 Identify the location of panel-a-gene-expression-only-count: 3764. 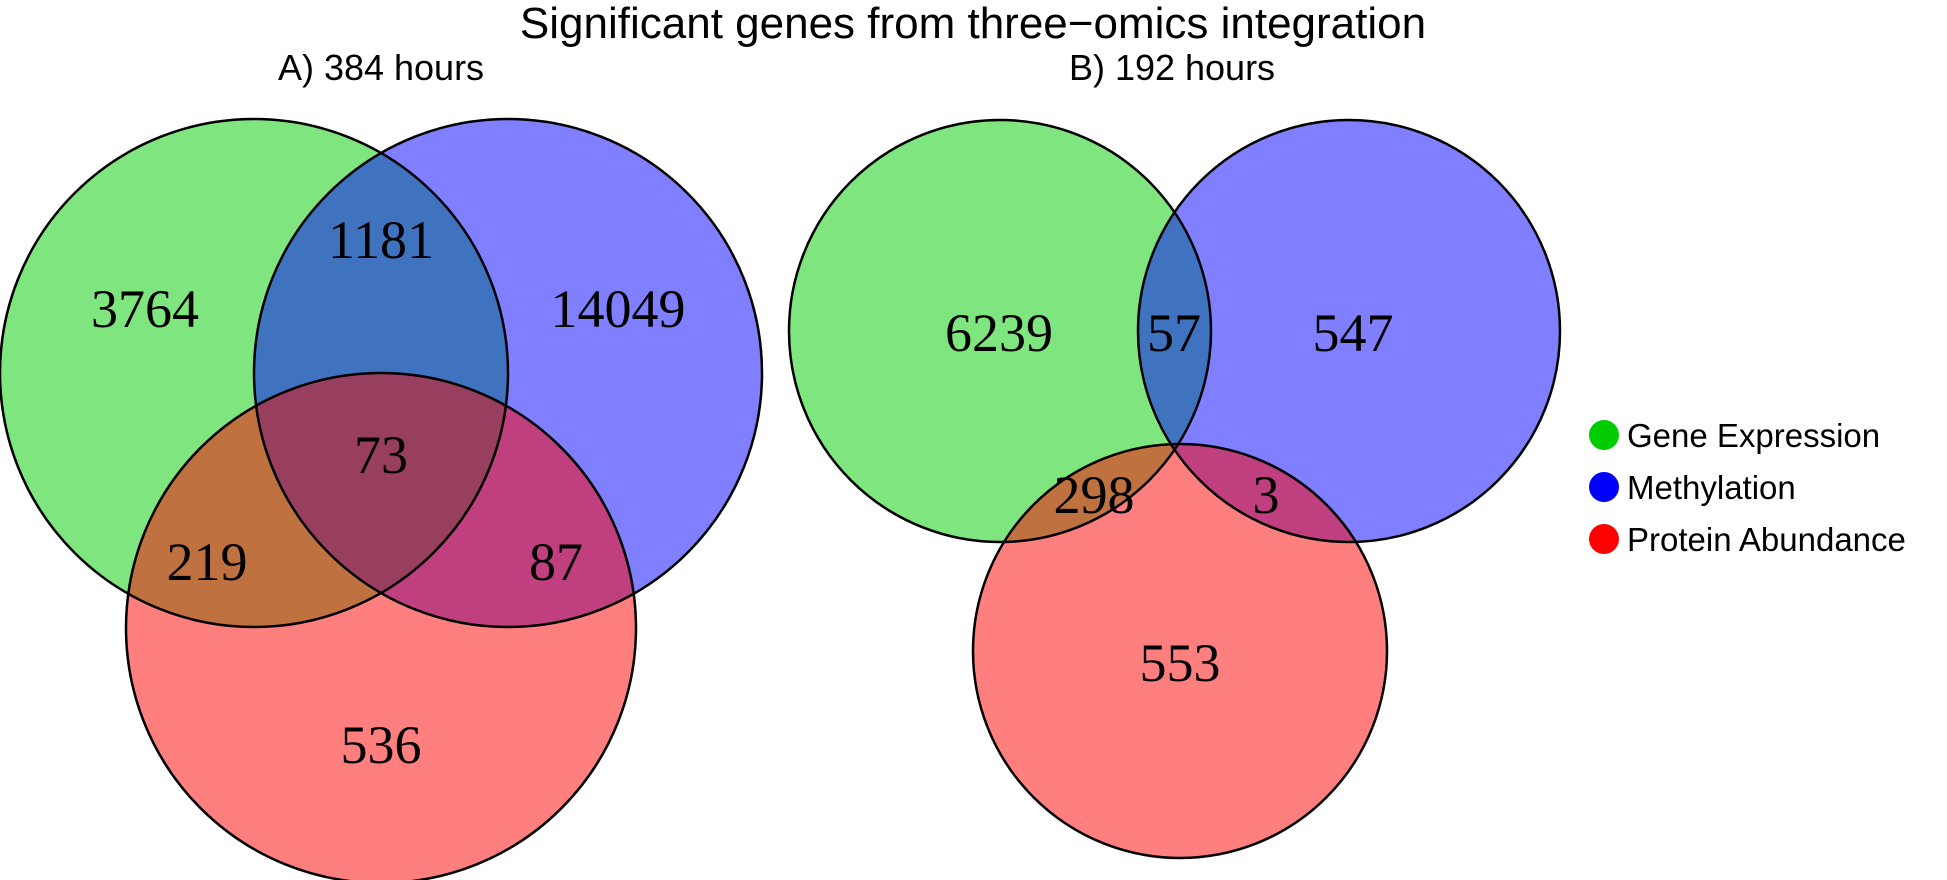
(145, 309).